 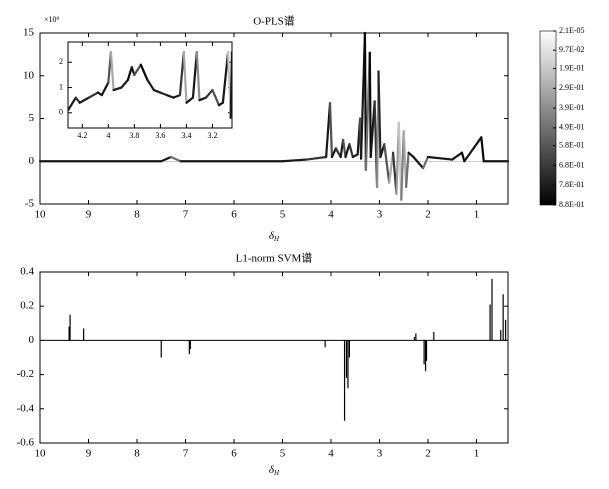 I want to click on colorbar-tick-label: 3.9E-01, so click(x=572, y=107).